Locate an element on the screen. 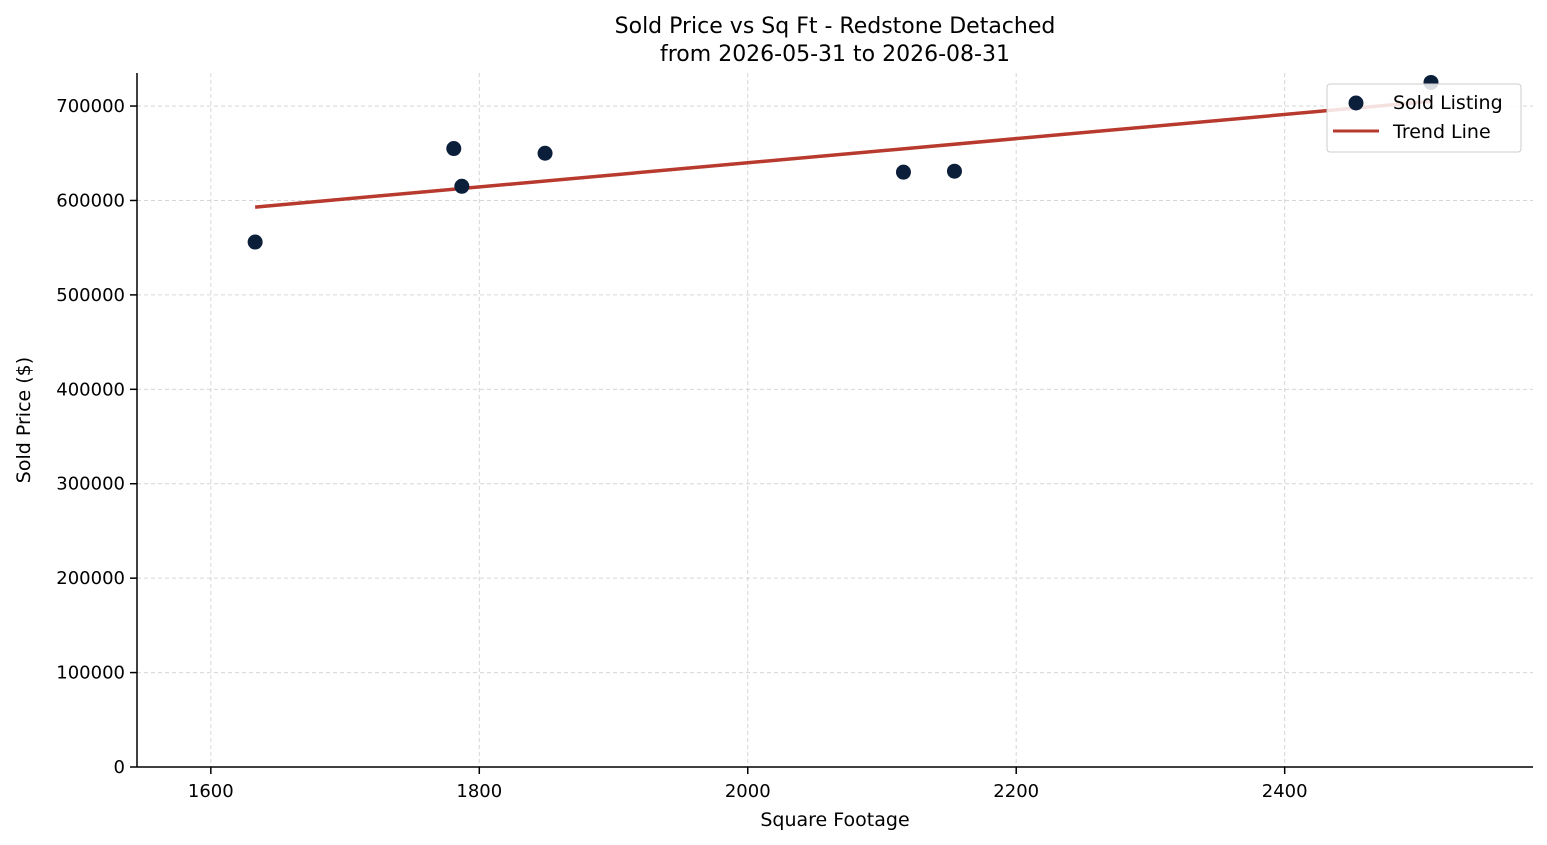 This screenshot has height=845, width=1547. y-tick-label: 500000 is located at coordinates (90, 295).